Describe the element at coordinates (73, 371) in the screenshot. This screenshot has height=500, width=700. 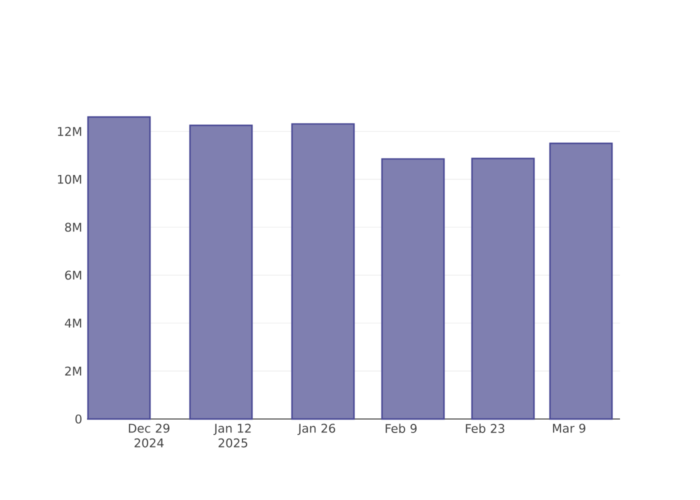
I see `y-tick-label: 2M` at that location.